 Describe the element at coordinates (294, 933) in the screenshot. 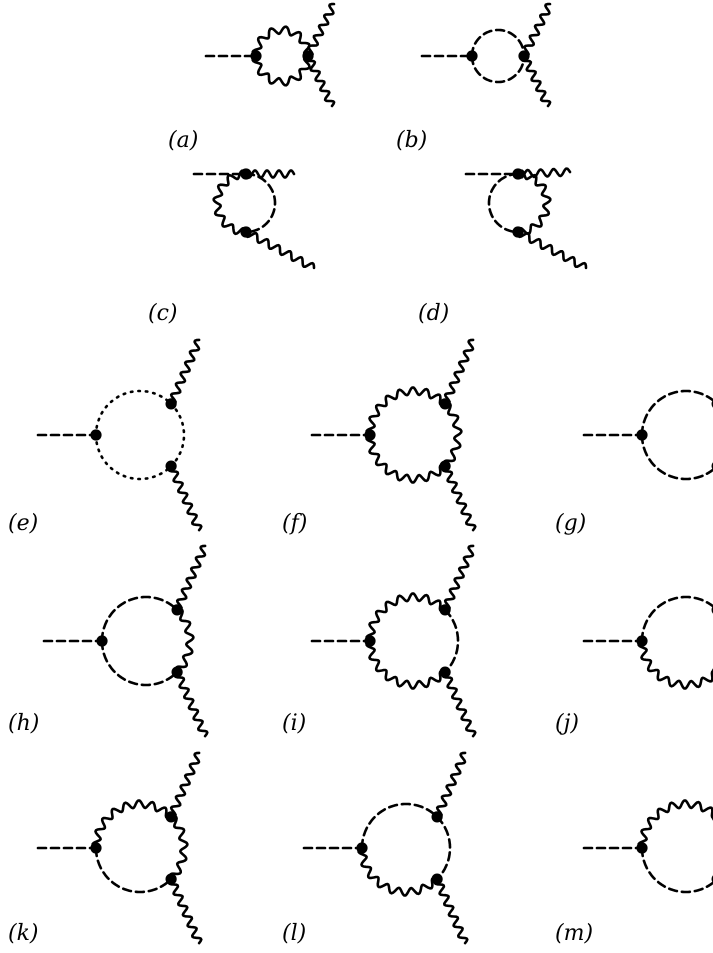

I see `label-l: (l)` at that location.